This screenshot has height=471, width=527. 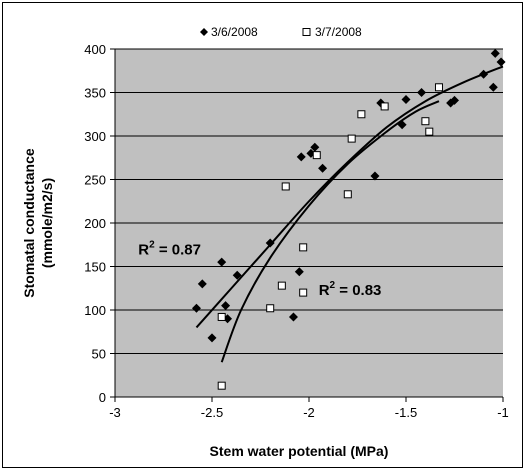 What do you see at coordinates (95, 267) in the screenshot?
I see `y-tick-label: 150` at bounding box center [95, 267].